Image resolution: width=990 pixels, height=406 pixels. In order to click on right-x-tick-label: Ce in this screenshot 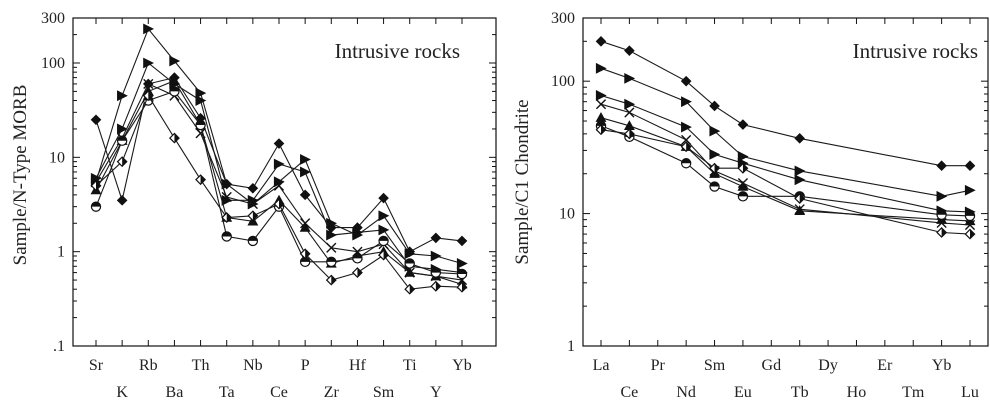, I will do `click(629, 392)`.